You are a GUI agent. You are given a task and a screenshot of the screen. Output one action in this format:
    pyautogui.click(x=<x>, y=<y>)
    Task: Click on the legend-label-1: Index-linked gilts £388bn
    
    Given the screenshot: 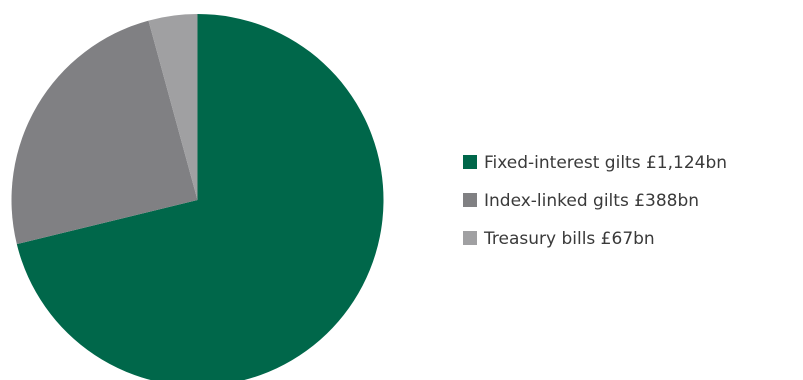 What is the action you would take?
    pyautogui.click(x=591, y=201)
    